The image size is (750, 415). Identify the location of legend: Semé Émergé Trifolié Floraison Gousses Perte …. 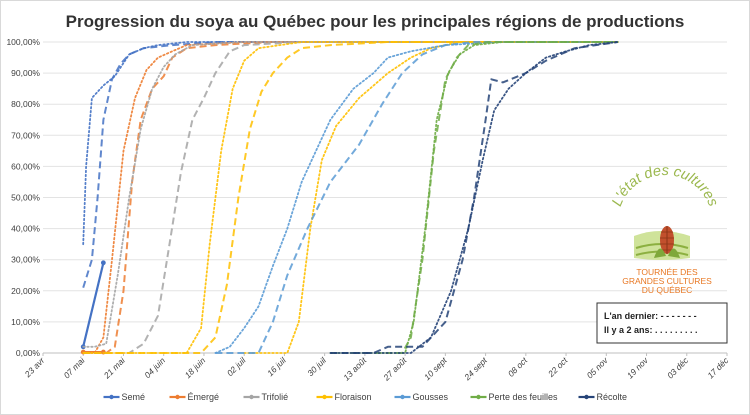
(365, 397).